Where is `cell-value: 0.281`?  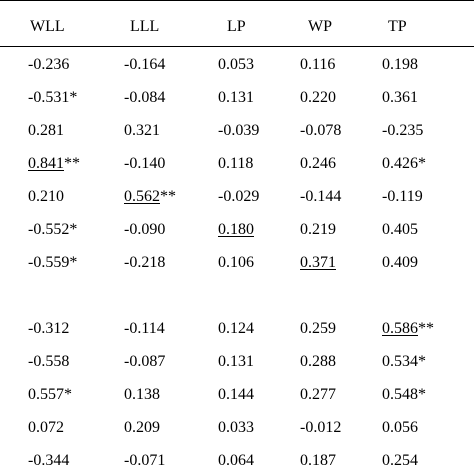 cell-value: 0.281 is located at coordinates (46, 130).